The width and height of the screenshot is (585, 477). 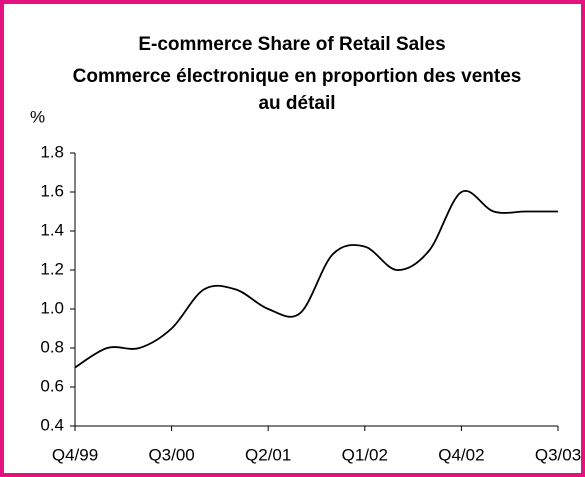 What do you see at coordinates (268, 454) in the screenshot?
I see `x-tick-label: Q2/01` at bounding box center [268, 454].